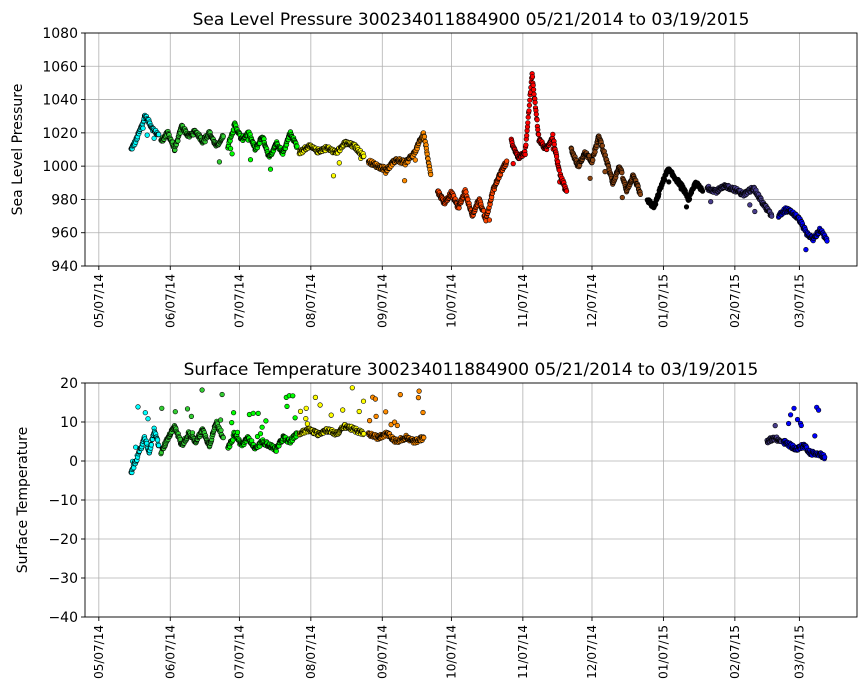 Image resolution: width=867 pixels, height=700 pixels. I want to click on y-tick-label: −40, so click(63, 618).